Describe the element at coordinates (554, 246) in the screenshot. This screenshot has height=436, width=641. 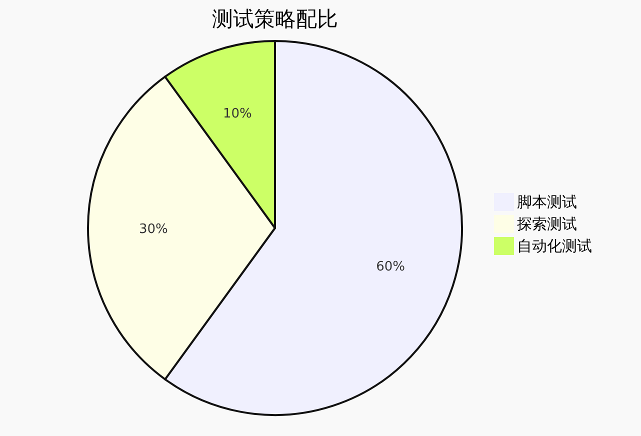
I see `legend-label: 自动化测试` at that location.